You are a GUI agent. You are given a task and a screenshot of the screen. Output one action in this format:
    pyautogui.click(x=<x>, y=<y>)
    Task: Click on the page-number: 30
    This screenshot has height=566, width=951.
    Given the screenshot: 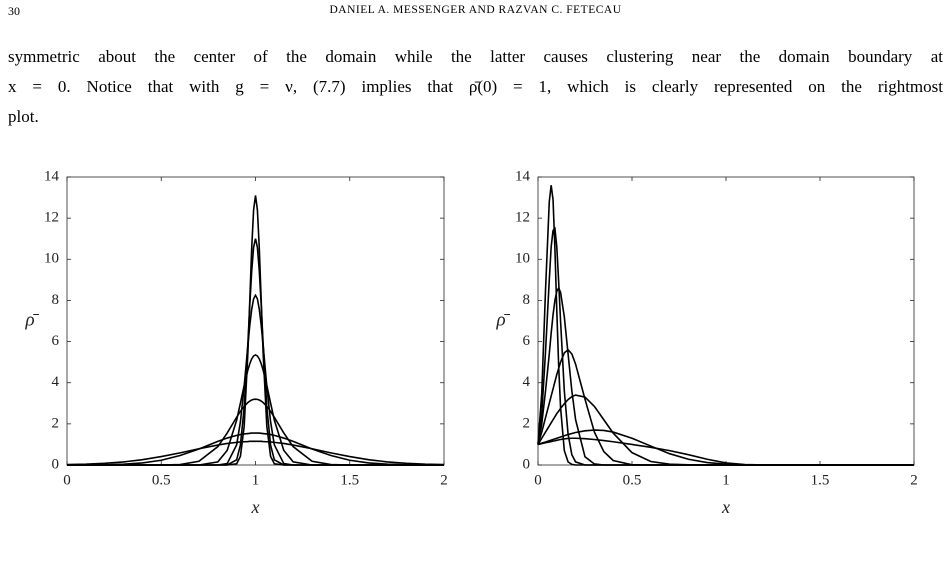 What is the action you would take?
    pyautogui.click(x=14, y=11)
    